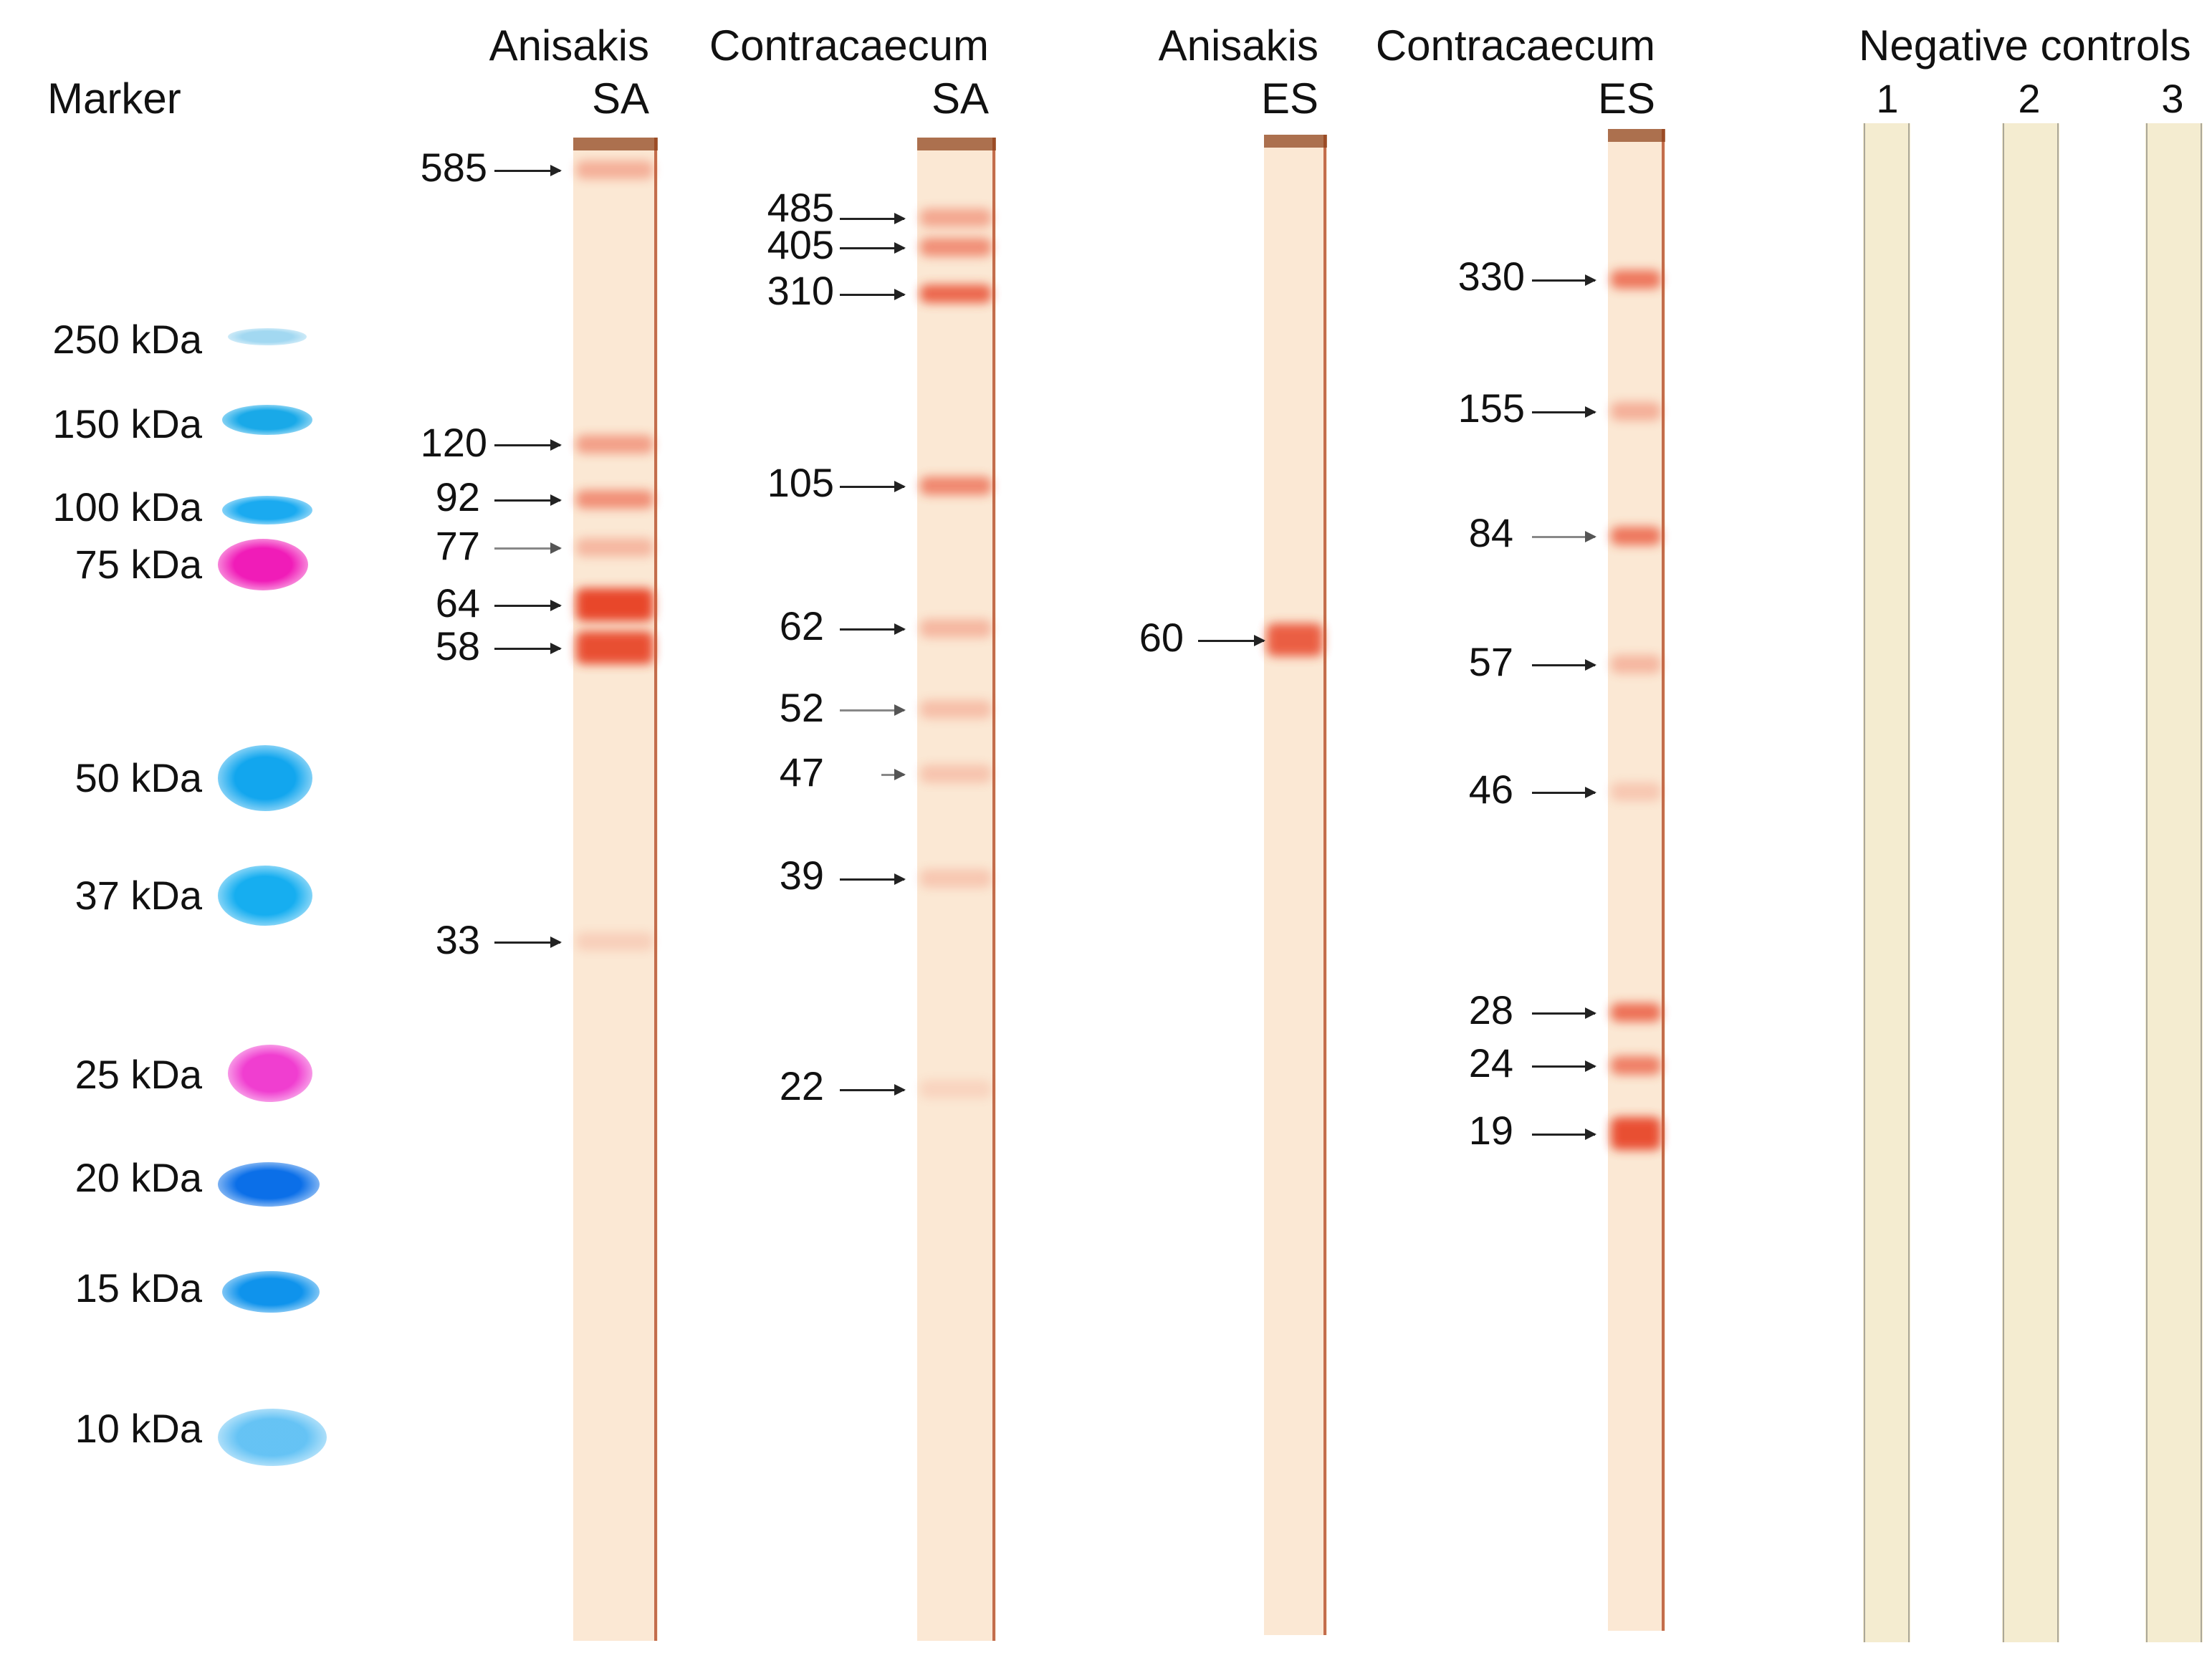 This screenshot has width=2212, height=1653. I want to click on band-label-120: 120, so click(454, 442).